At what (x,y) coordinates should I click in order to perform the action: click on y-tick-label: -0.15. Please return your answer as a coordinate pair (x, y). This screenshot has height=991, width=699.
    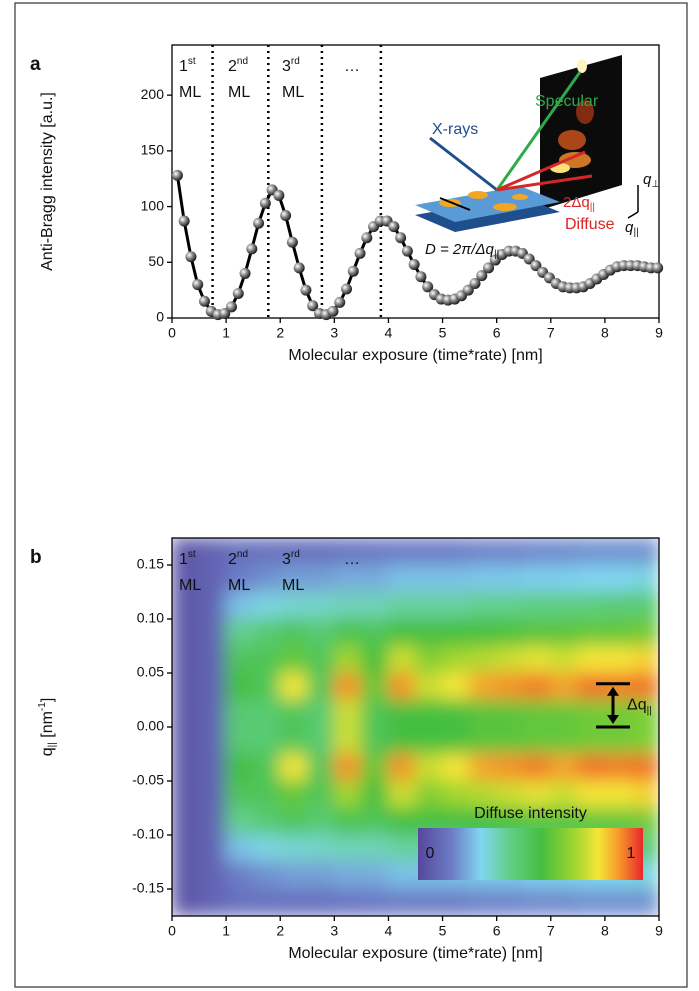
    Looking at the image, I should click on (148, 888).